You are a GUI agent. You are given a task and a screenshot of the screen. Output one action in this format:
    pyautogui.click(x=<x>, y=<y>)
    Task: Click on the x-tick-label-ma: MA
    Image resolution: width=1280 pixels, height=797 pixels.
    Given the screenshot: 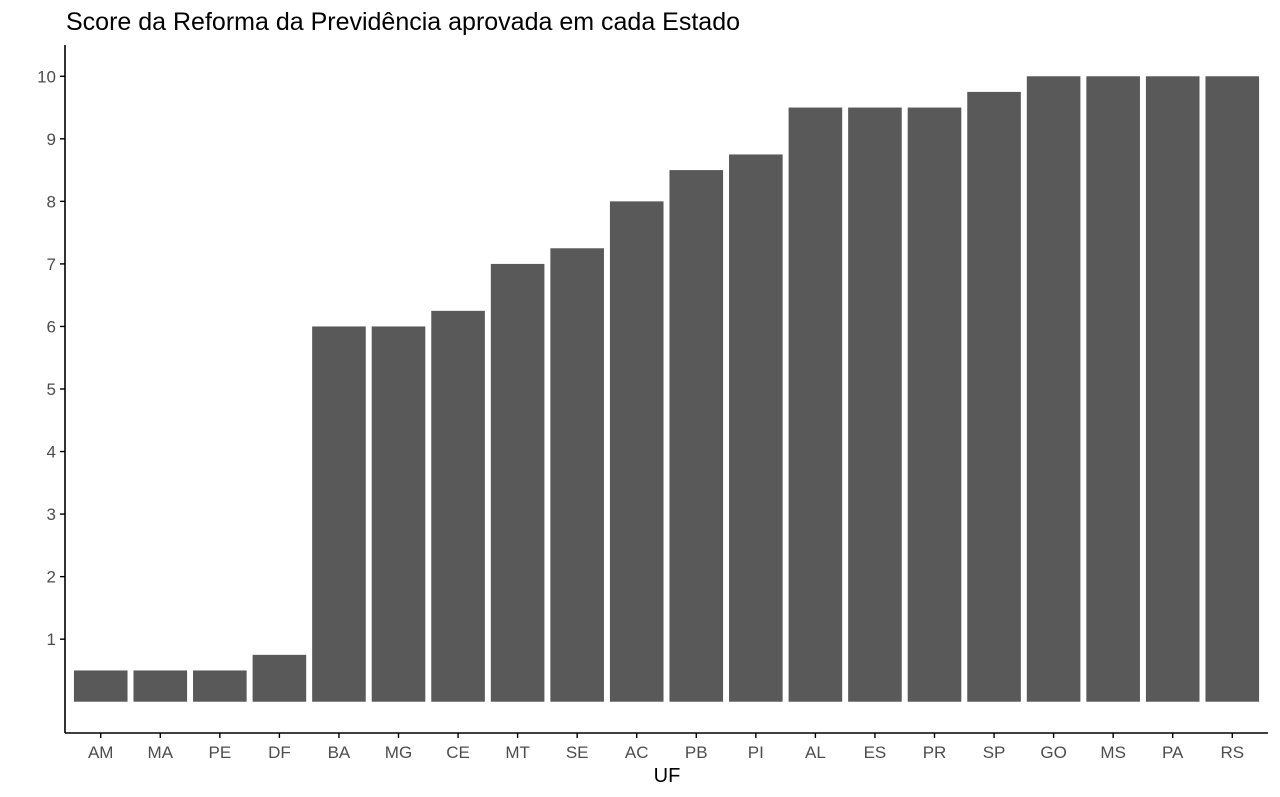 What is the action you would take?
    pyautogui.click(x=161, y=752)
    